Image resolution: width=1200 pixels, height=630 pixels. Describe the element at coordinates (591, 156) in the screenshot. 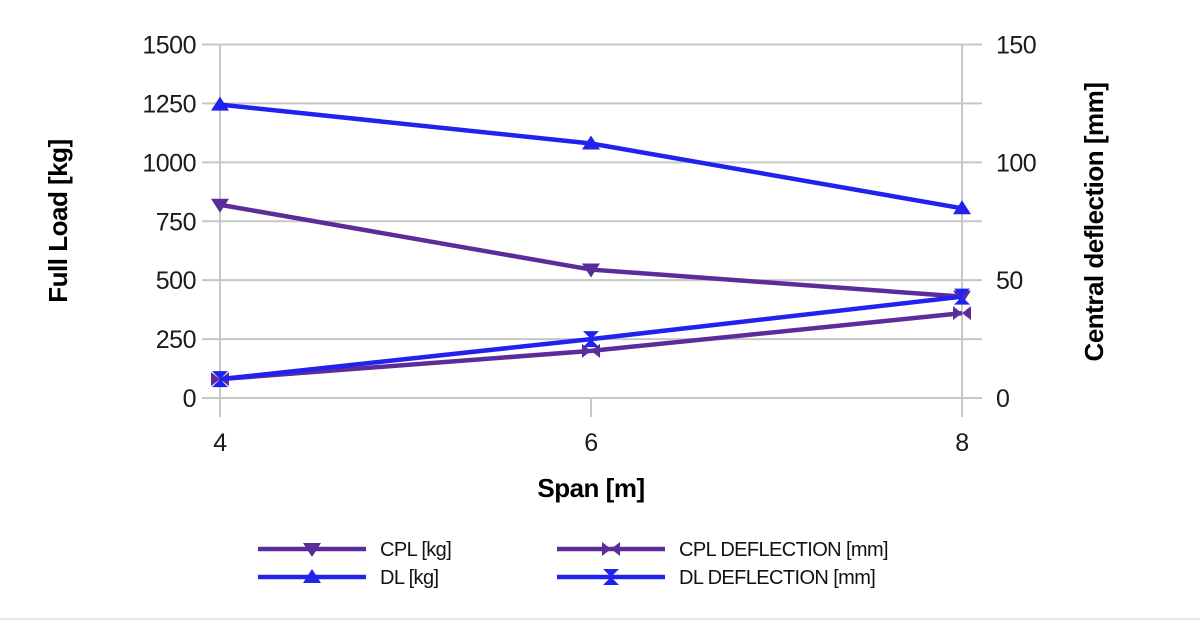

I see `series-line-dl-kg` at that location.